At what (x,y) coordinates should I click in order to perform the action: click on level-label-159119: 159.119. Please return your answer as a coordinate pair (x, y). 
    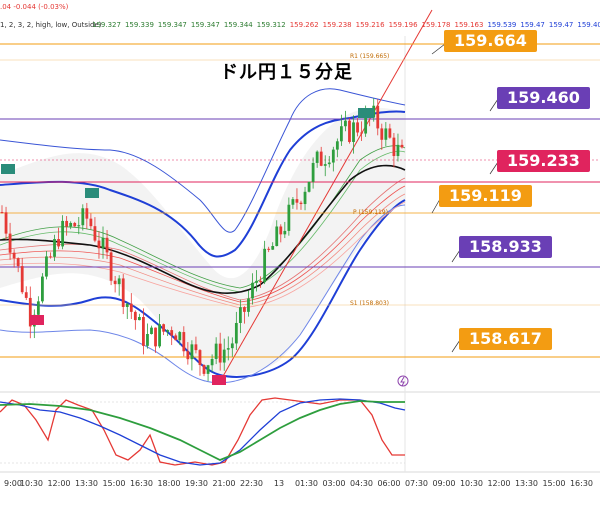
    Looking at the image, I should click on (485, 196).